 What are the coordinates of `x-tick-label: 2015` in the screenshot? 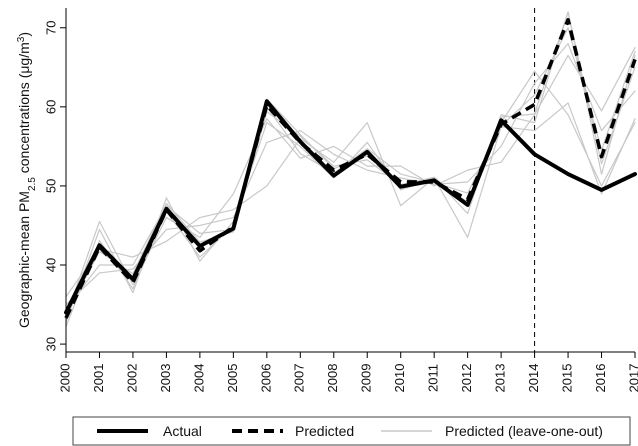 It's located at (566, 378).